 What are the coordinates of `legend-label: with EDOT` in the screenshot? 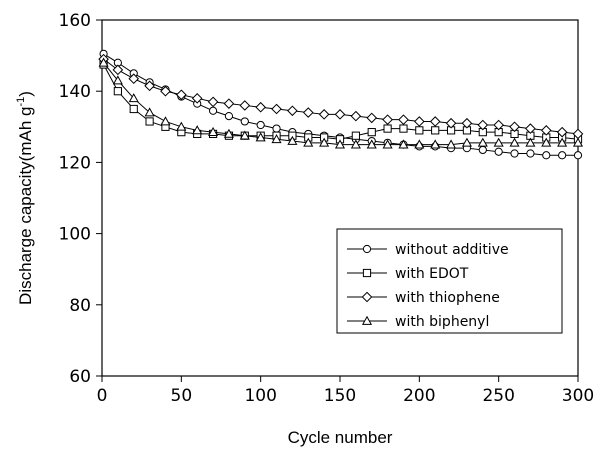 It's located at (432, 274).